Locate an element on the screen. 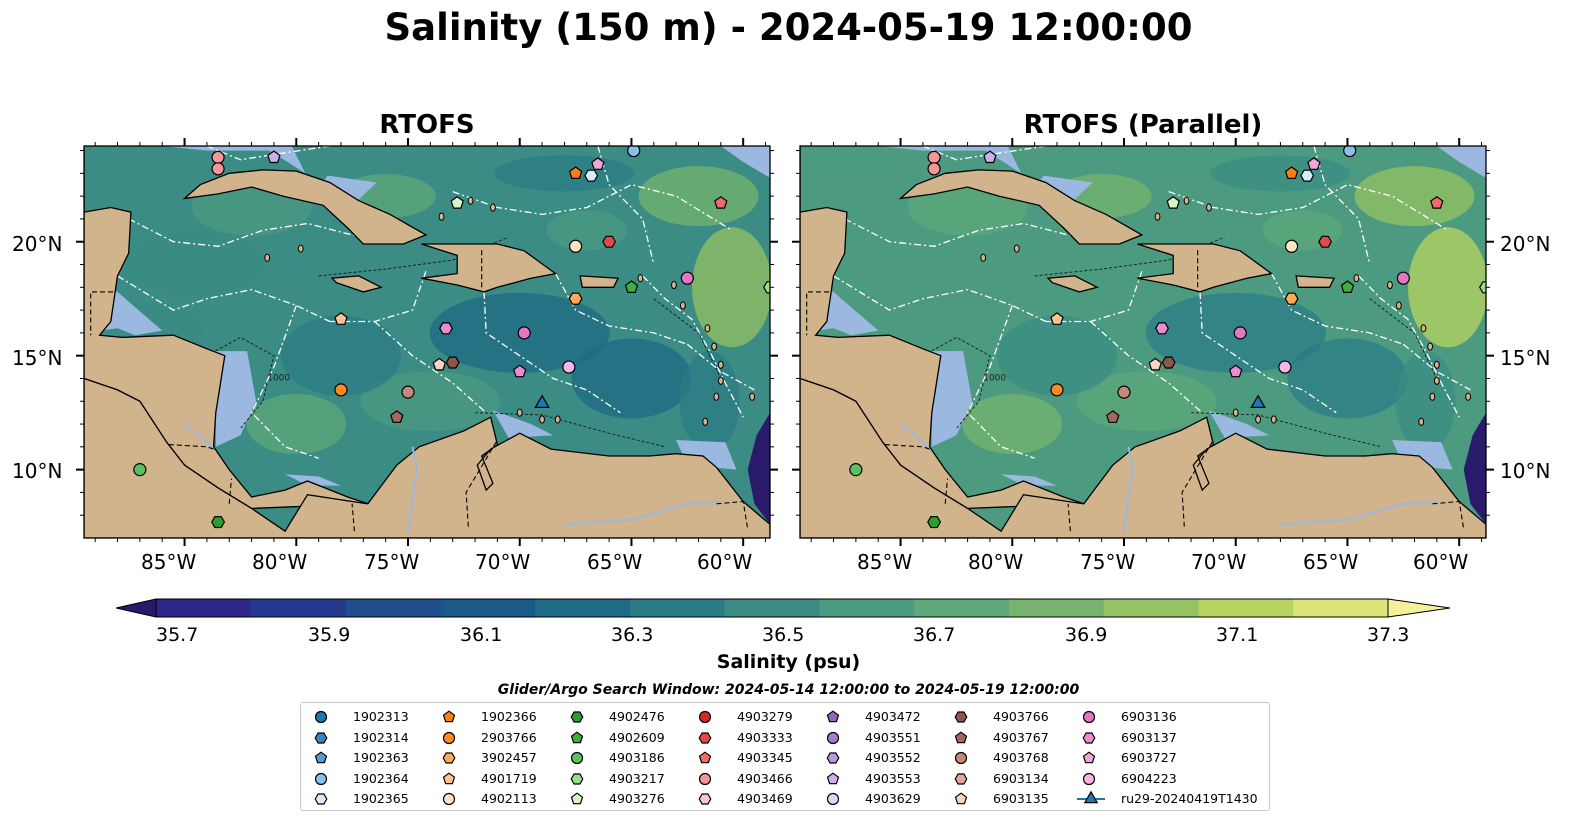  legend-label: 4903768 is located at coordinates (1021, 757).